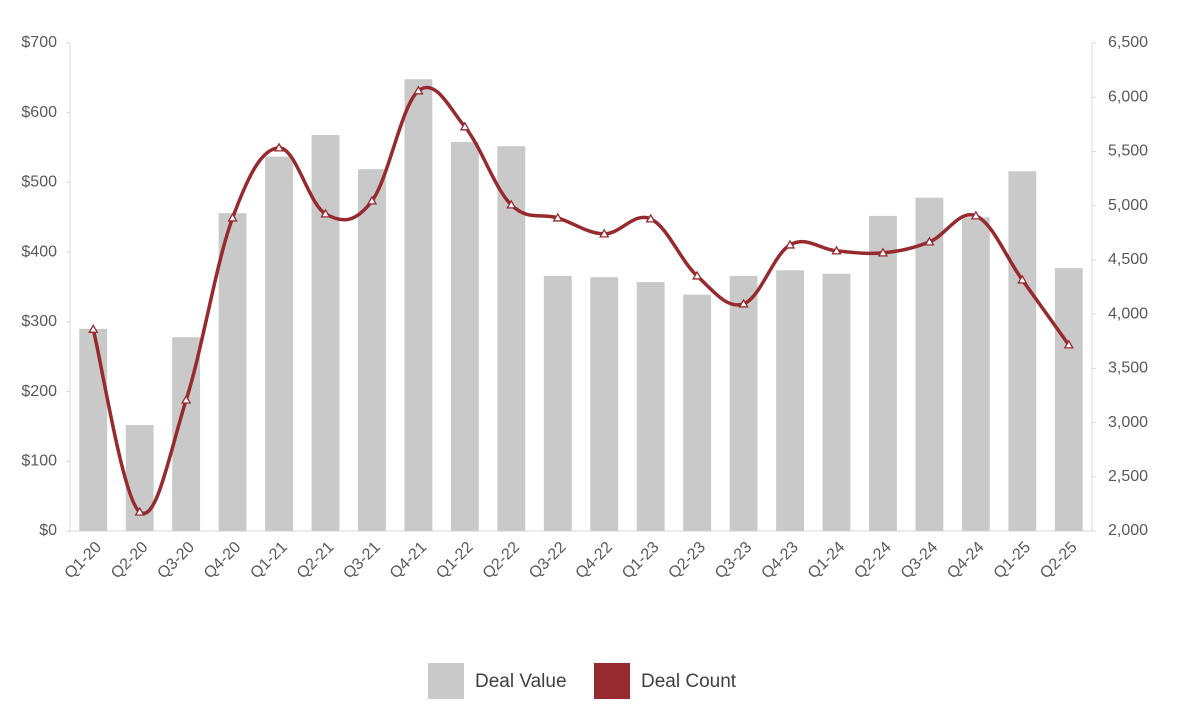 The width and height of the screenshot is (1186, 723). What do you see at coordinates (873, 561) in the screenshot?
I see `x-tick-label: Q2-24` at bounding box center [873, 561].